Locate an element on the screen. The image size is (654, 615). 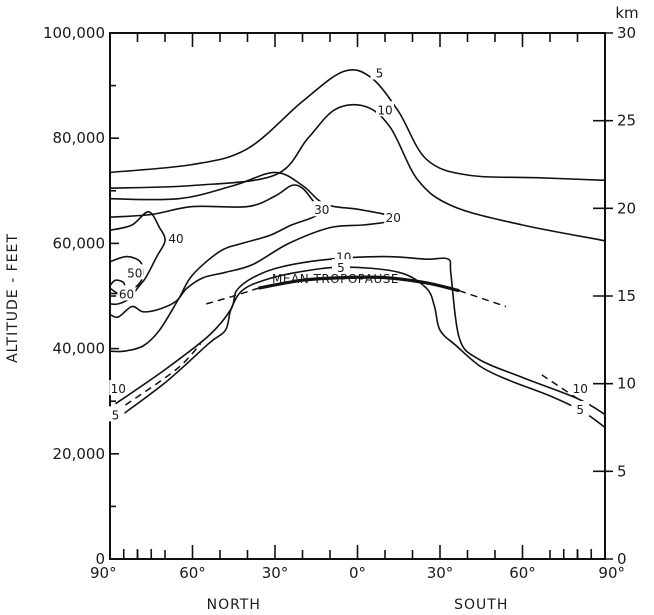
tropopause-line is located at coordinates (359, 284).